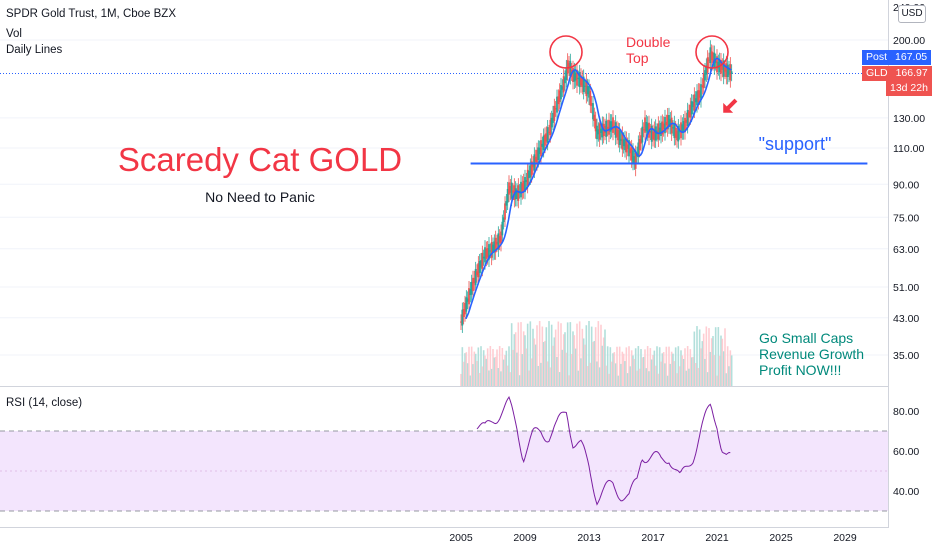 The image size is (932, 550). Describe the element at coordinates (14, 34) in the screenshot. I see `volume-legend: Vol` at that location.